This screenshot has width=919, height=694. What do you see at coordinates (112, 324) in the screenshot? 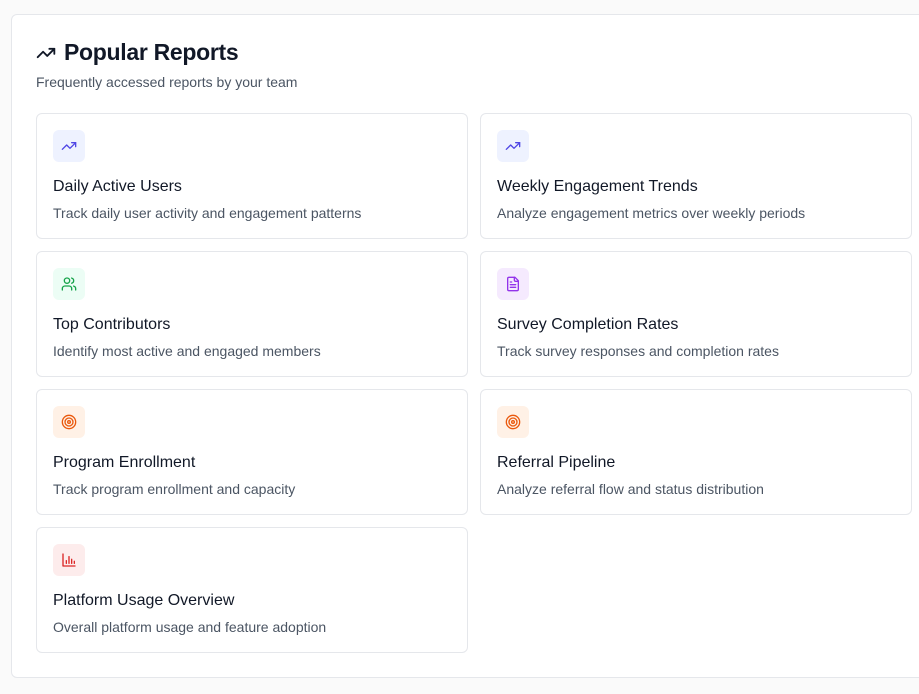
I see `report-title: Top Contributors` at bounding box center [112, 324].